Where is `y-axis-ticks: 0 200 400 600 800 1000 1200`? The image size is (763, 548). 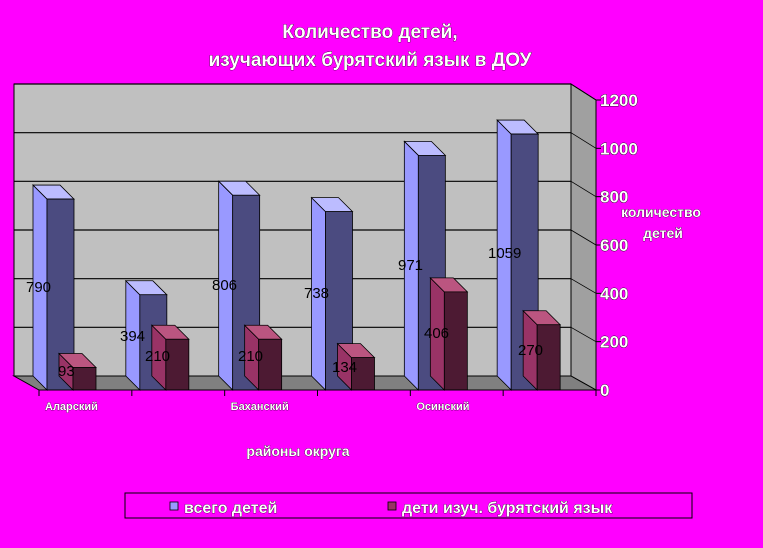 y-axis-ticks: 0 200 400 600 800 1000 1200 is located at coordinates (616, 245).